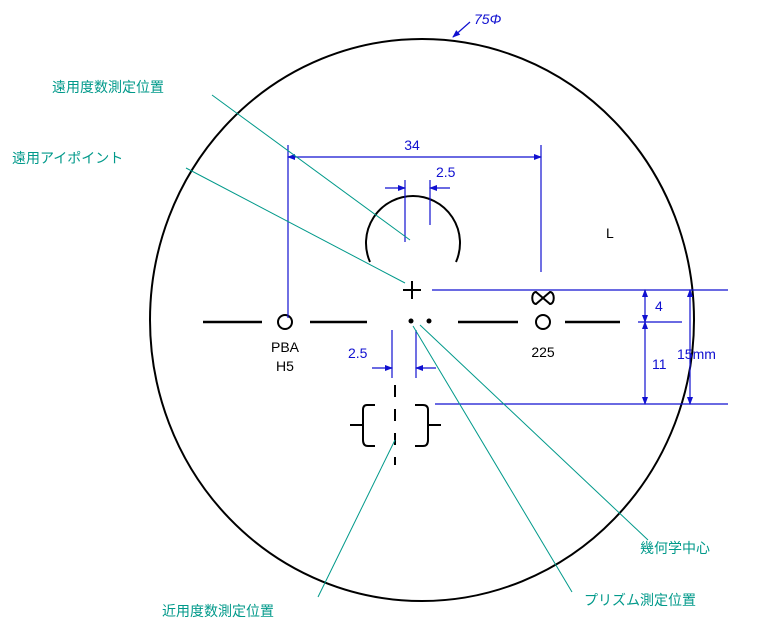  What do you see at coordinates (461, 29) in the screenshot?
I see `diameter-arrow` at bounding box center [461, 29].